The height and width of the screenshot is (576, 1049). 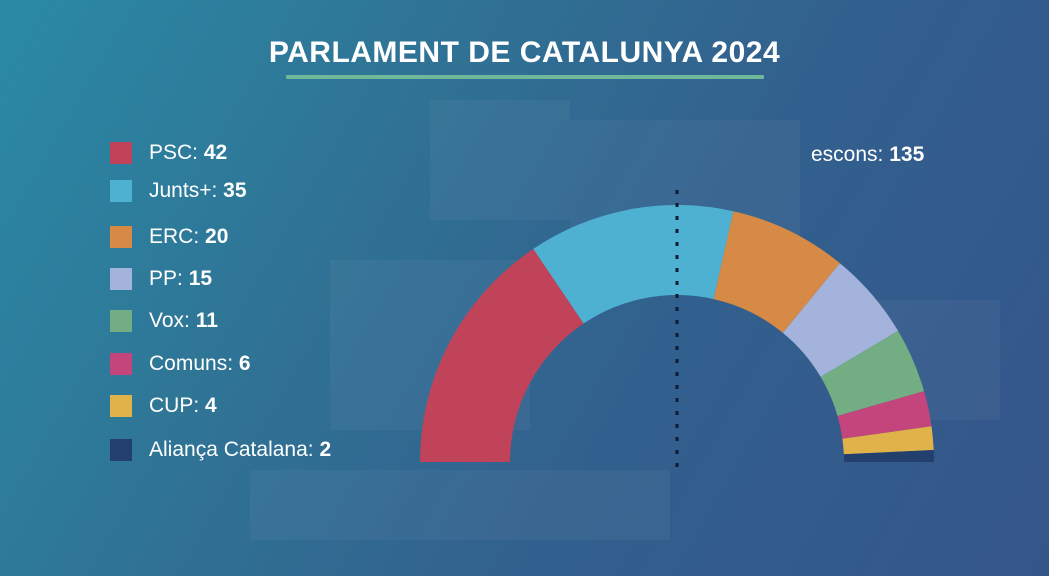 What do you see at coordinates (525, 77) in the screenshot?
I see `title-underline` at bounding box center [525, 77].